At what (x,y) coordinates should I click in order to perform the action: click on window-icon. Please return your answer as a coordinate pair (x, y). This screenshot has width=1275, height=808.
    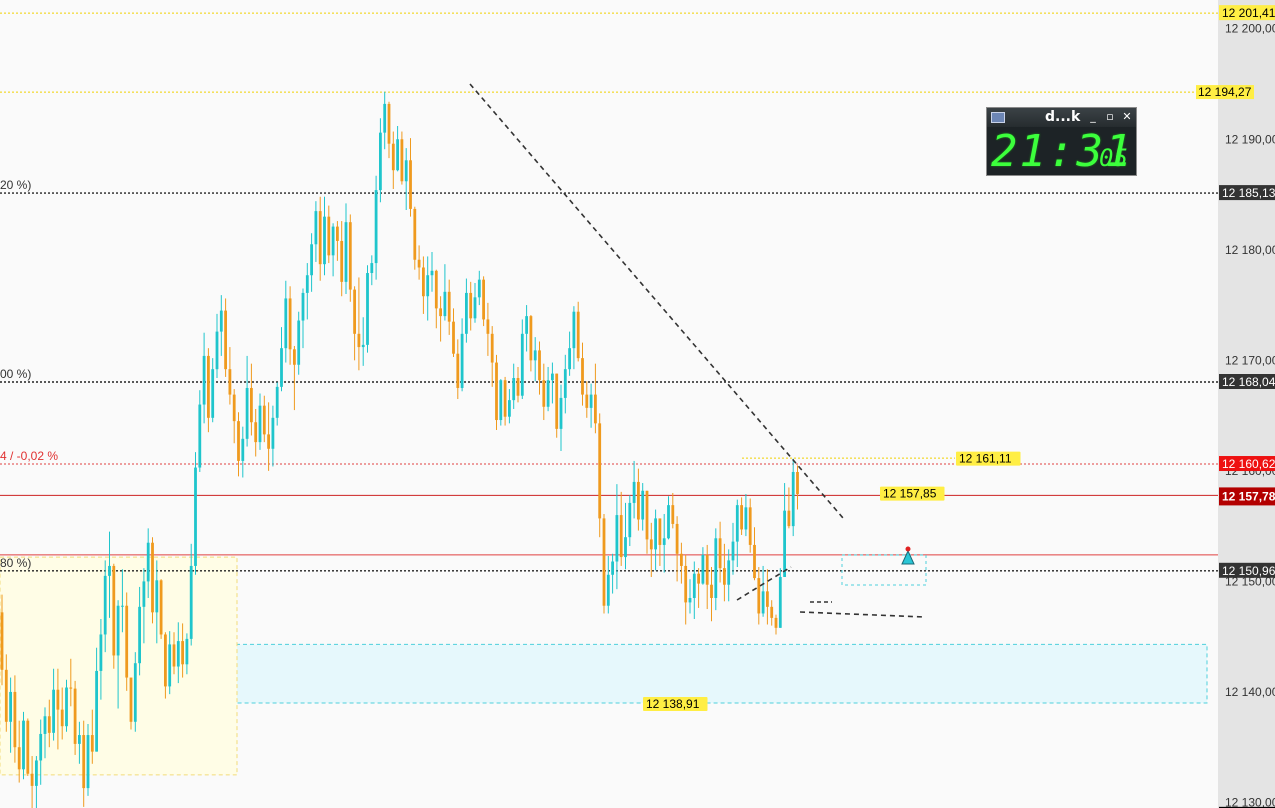
    Looking at the image, I should click on (998, 117).